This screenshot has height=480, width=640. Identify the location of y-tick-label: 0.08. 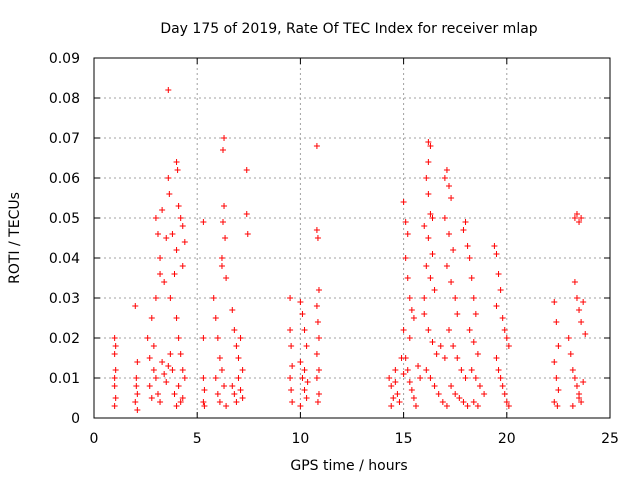
(64, 99).